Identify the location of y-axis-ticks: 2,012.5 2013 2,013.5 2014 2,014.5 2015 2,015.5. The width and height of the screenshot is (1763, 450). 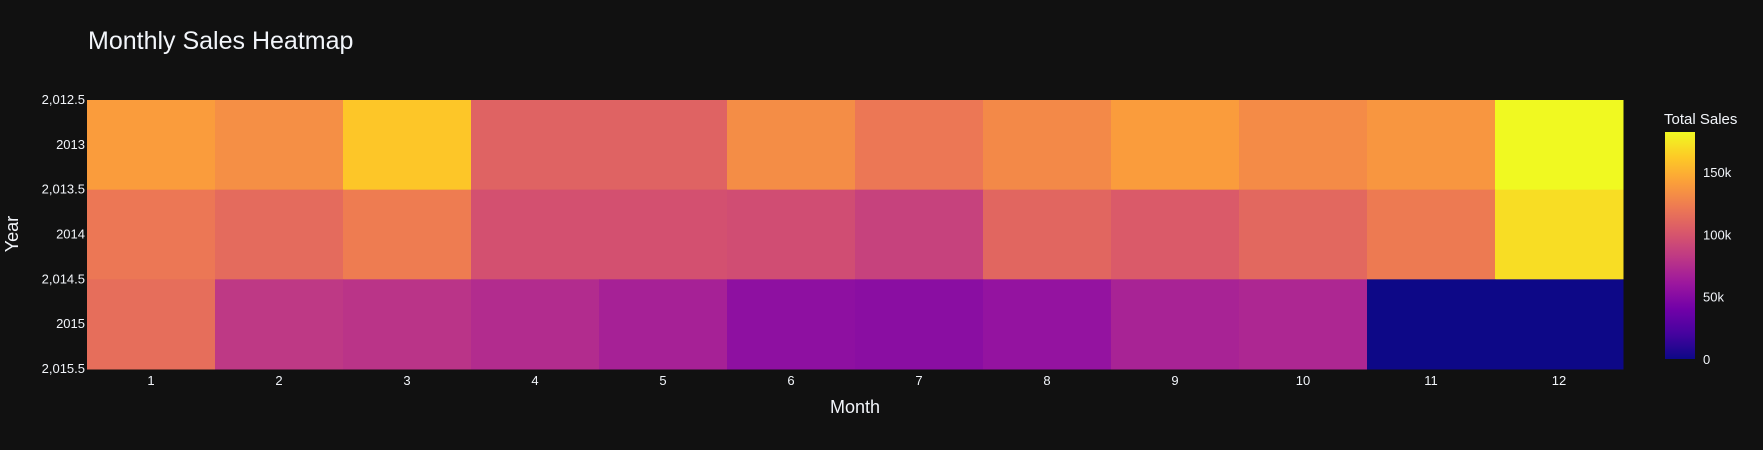
(63, 234).